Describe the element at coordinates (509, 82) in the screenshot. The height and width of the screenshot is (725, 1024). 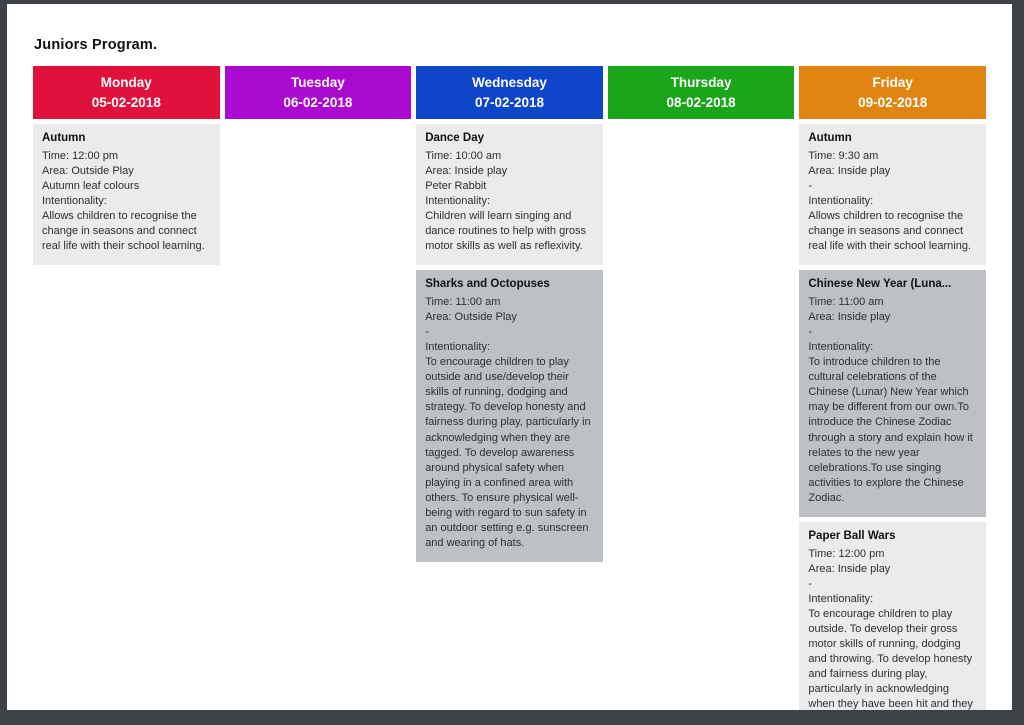
I see `day-name: Wednesday` at that location.